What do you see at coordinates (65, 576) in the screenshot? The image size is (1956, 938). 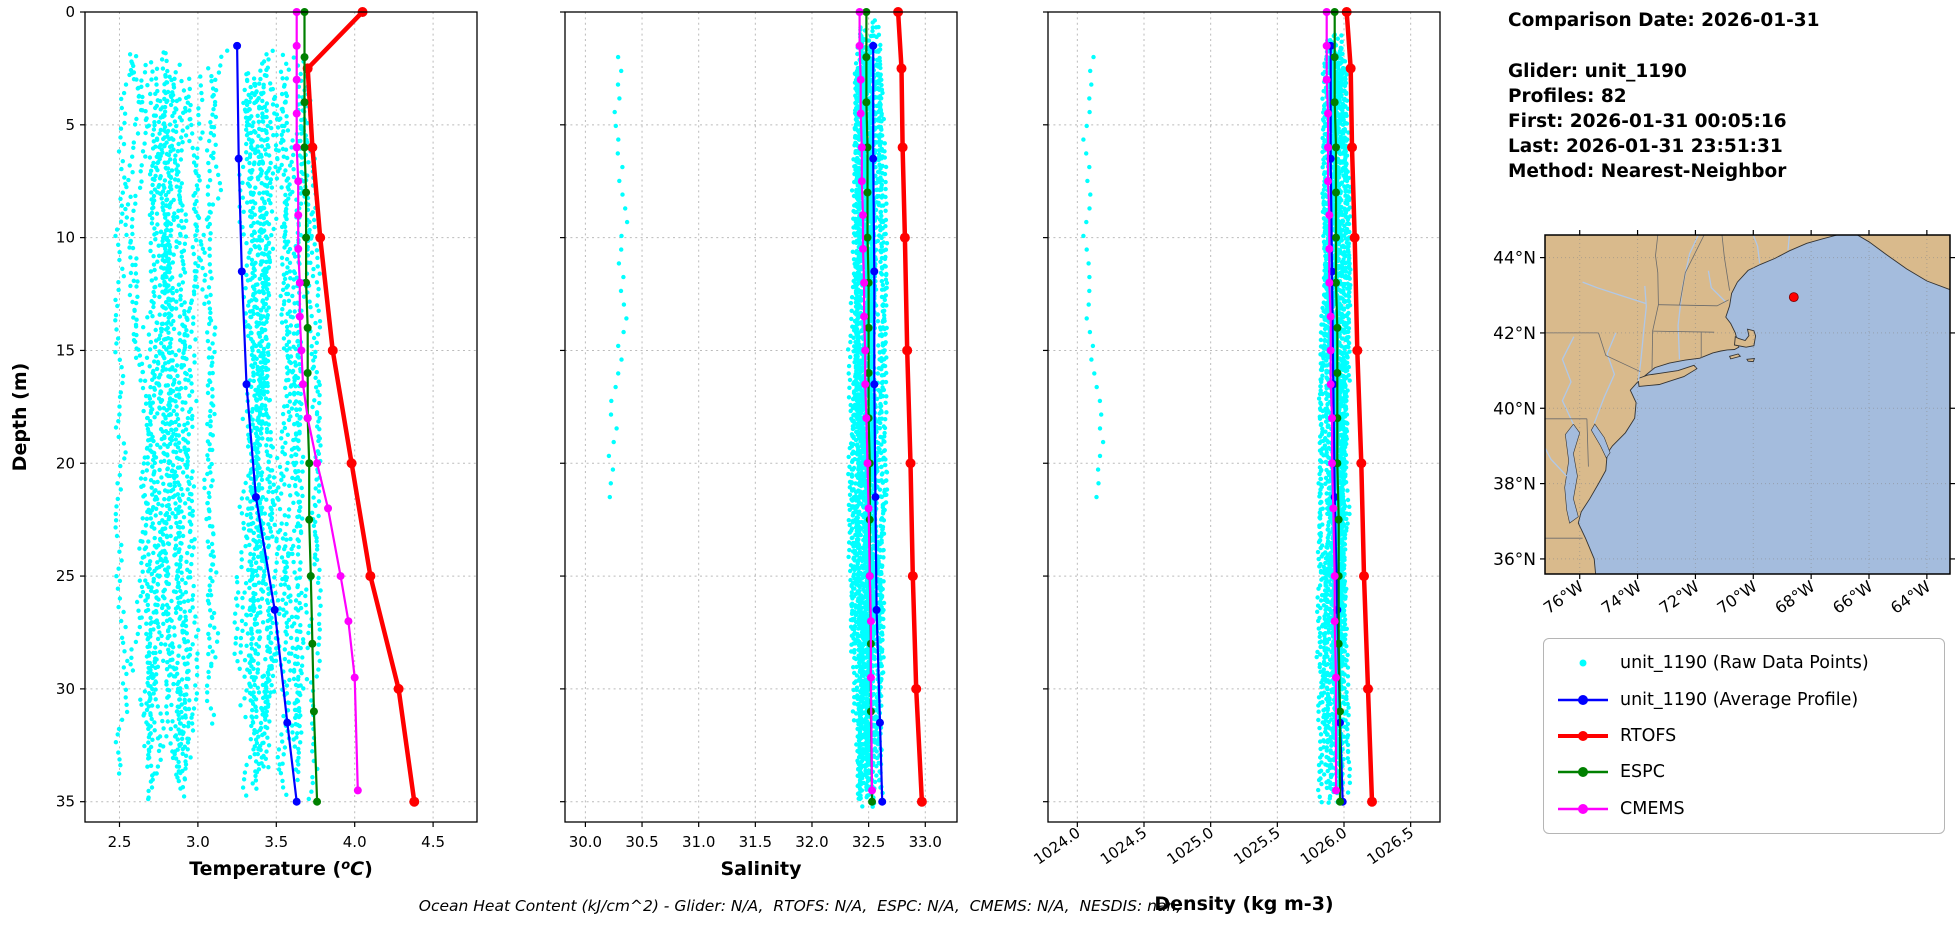 I see `depth-tick-label: 25` at bounding box center [65, 576].